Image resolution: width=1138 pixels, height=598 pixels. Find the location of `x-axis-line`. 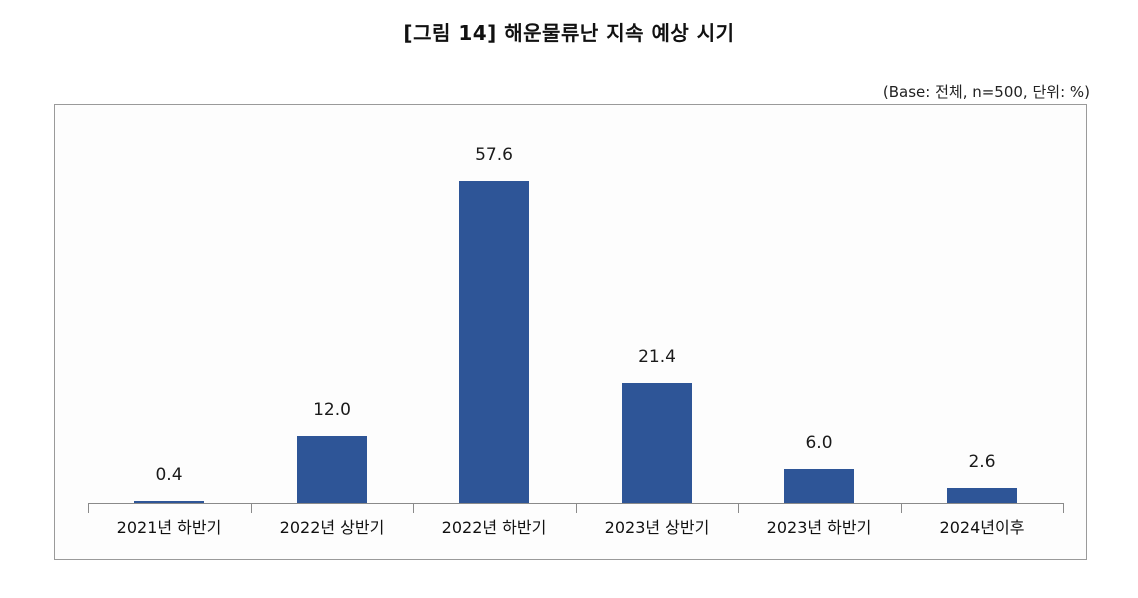

x-axis-line is located at coordinates (575, 503).